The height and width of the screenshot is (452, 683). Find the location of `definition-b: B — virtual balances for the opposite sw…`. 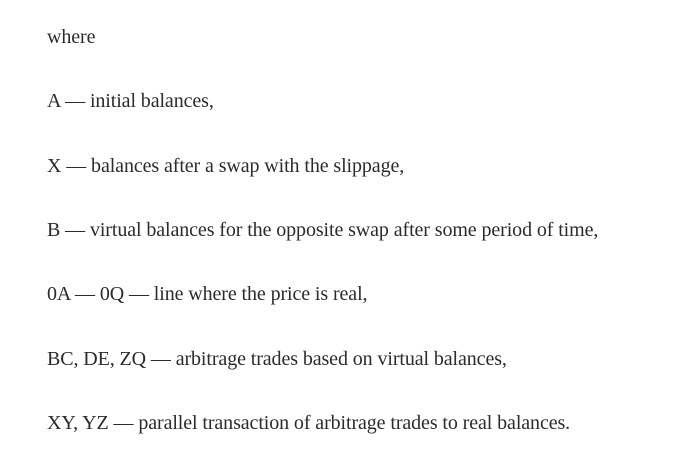

definition-b: B — virtual balances for the opposite sw… is located at coordinates (323, 230).